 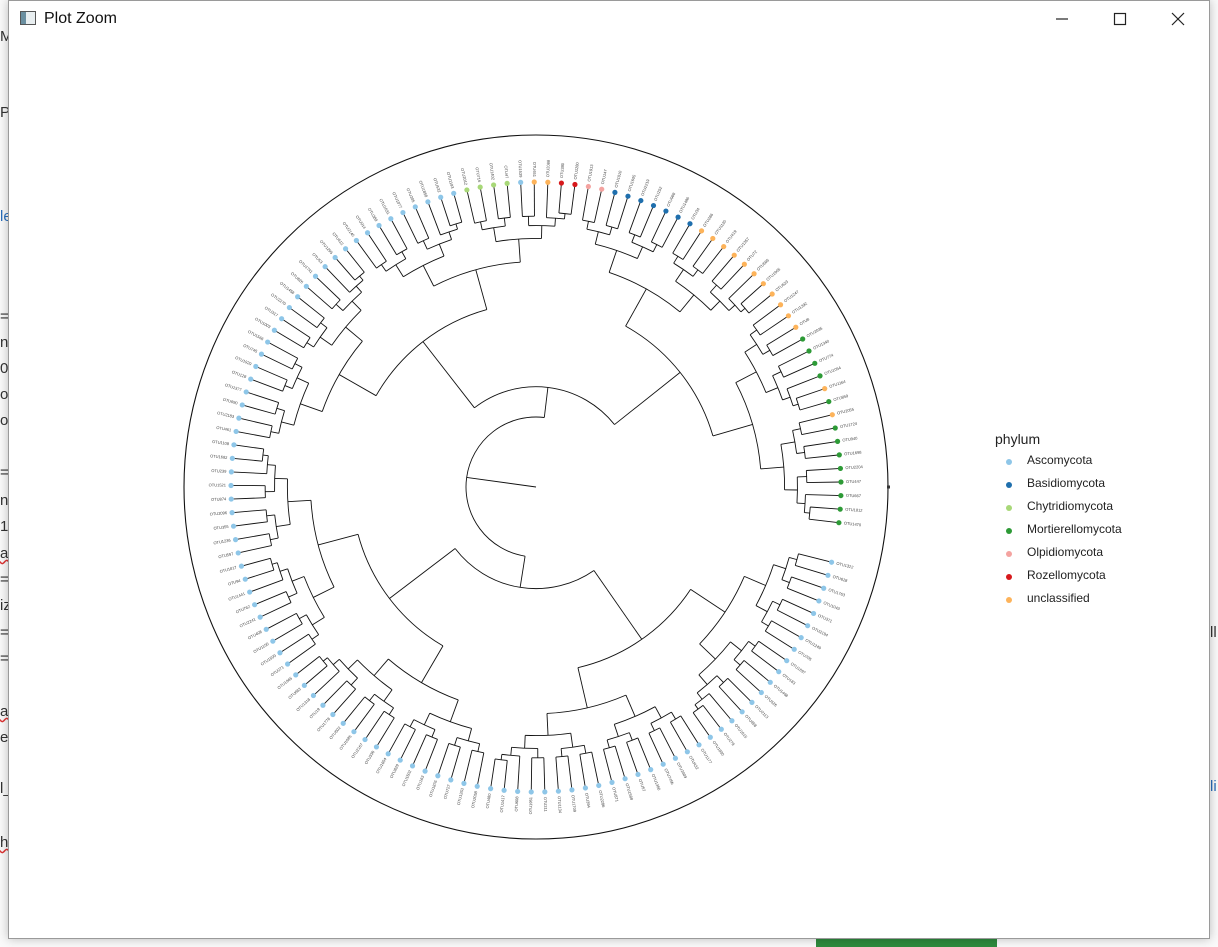 What do you see at coordinates (502, 803) in the screenshot?
I see `tree-tip-label: OTU1417` at bounding box center [502, 803].